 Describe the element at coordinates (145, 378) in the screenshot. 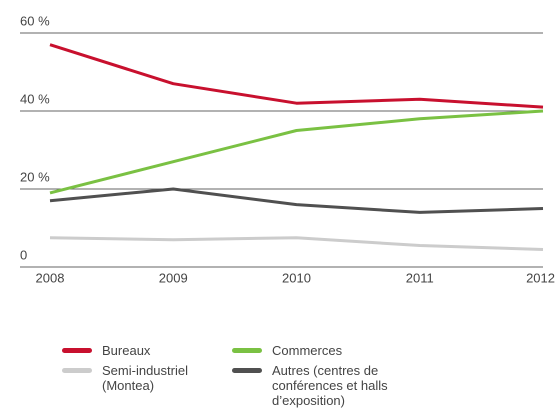

I see `legend-label: Semi-industriel (Montea)` at that location.